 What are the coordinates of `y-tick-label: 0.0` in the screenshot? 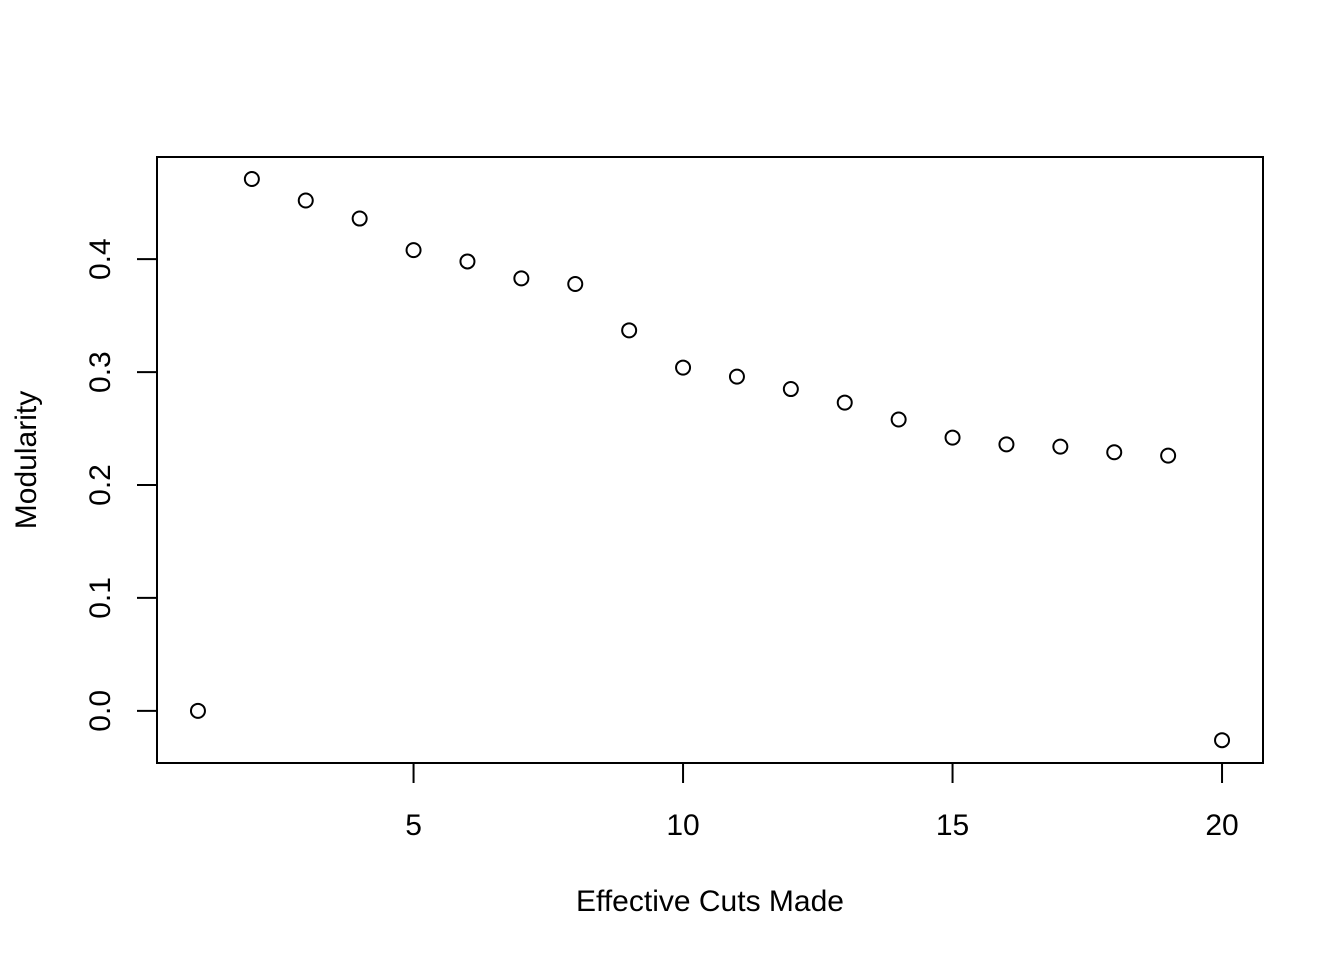 It's located at (100, 711).